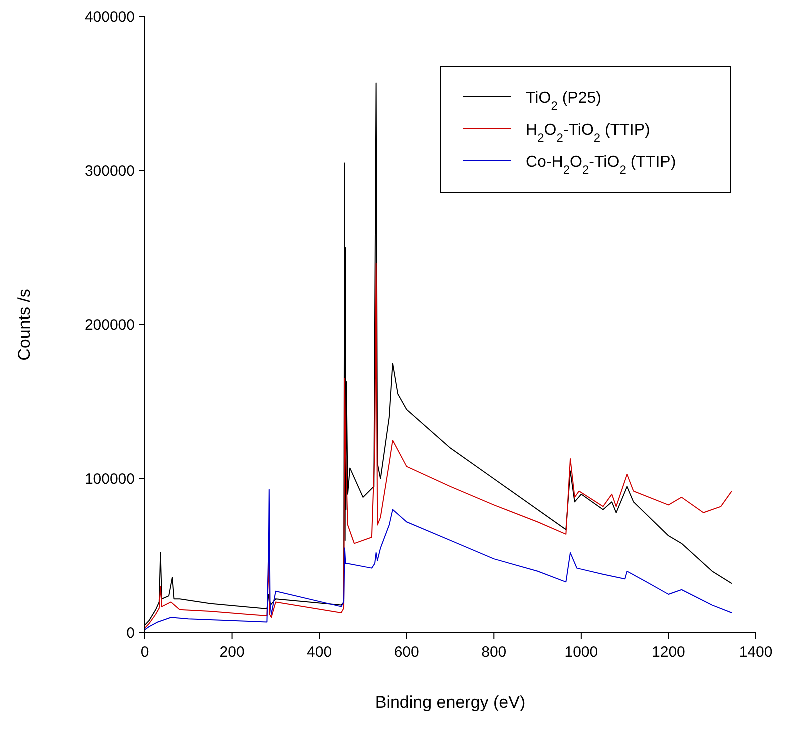 This screenshot has width=786, height=731. Describe the element at coordinates (588, 133) in the screenshot. I see `legend-label: H$_{2}$O$_{2}$-TiO$_{2}$ (TTIP)` at that location.